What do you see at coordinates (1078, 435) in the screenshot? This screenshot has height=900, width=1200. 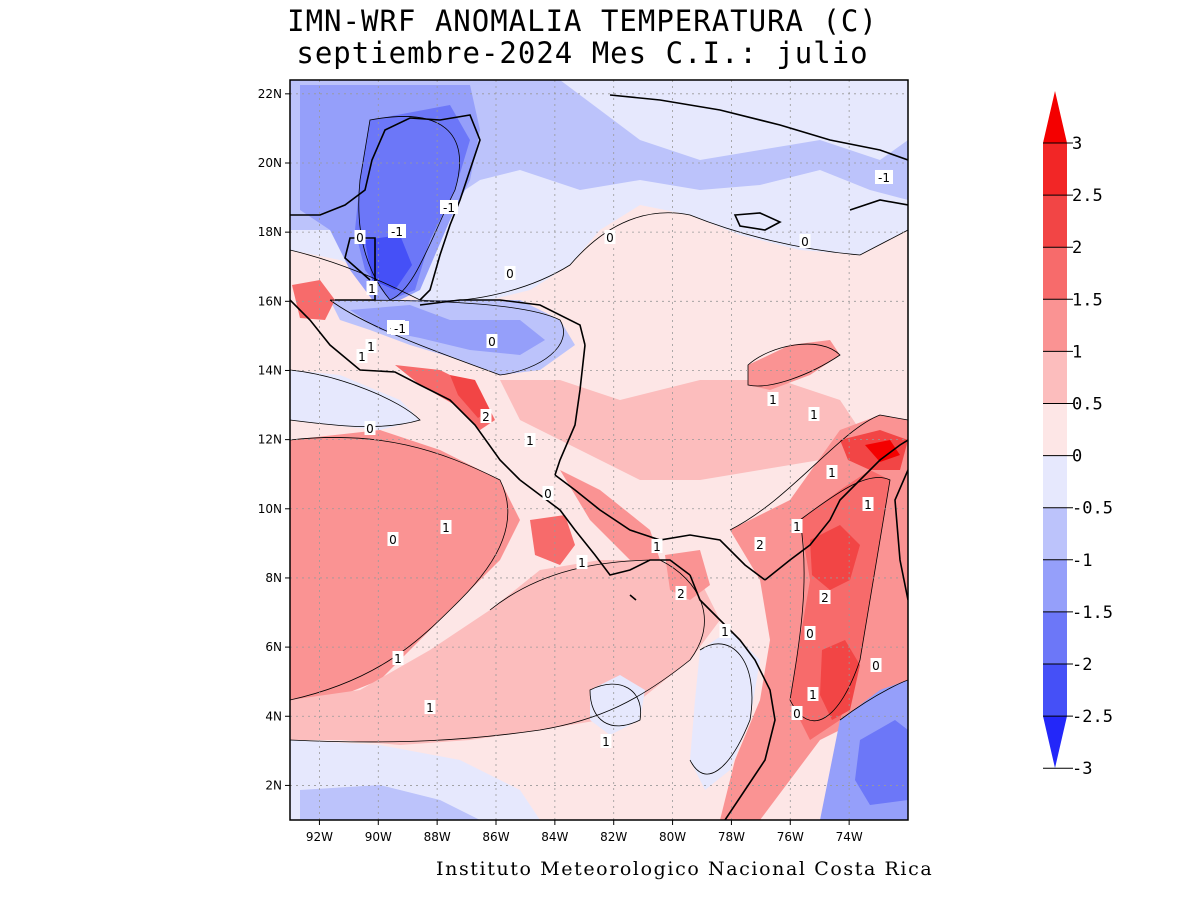 I see `colorbar: 3 2.5 2 1.5 1 0.5 0 -0.5 -1 -1.5 -2 -2.5 -3` at bounding box center [1078, 435].